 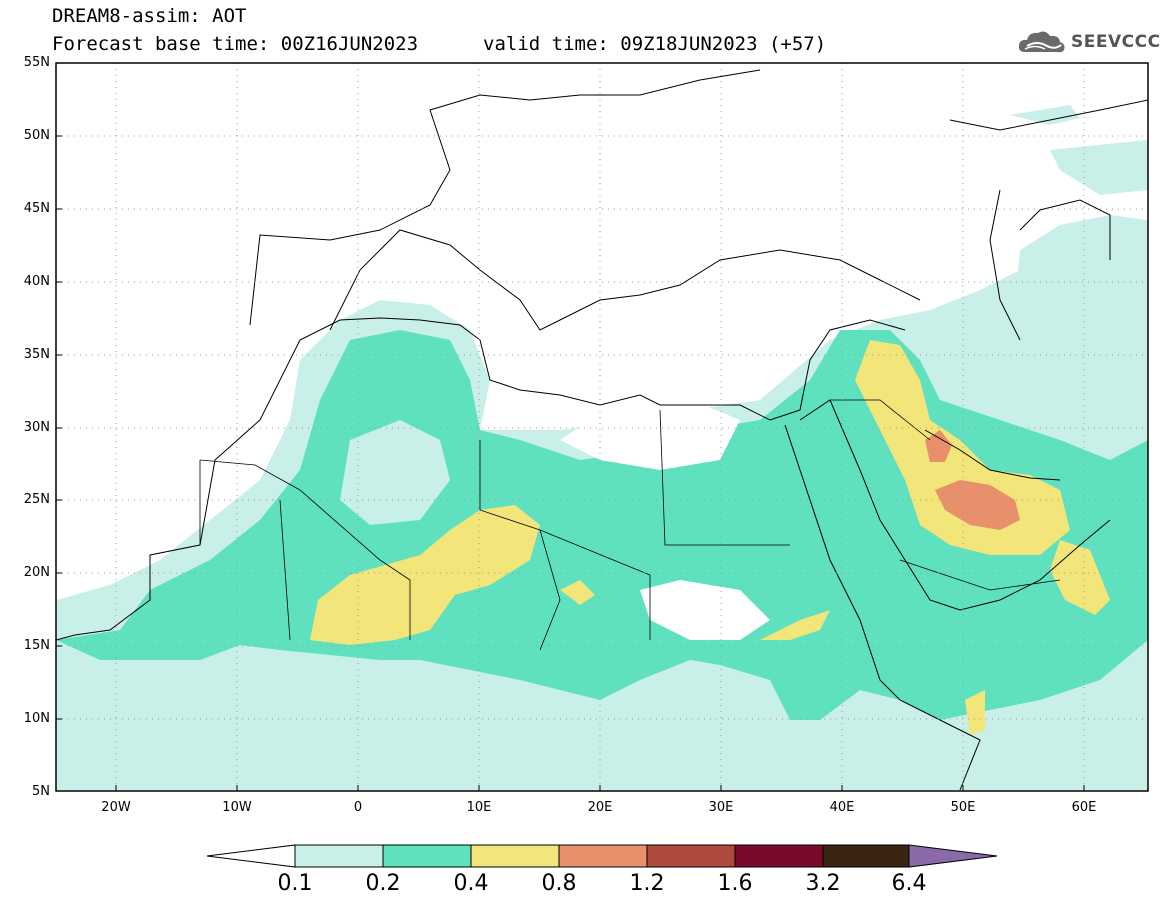 I want to click on aot-band-yellow-libya, so click(x=577, y=592).